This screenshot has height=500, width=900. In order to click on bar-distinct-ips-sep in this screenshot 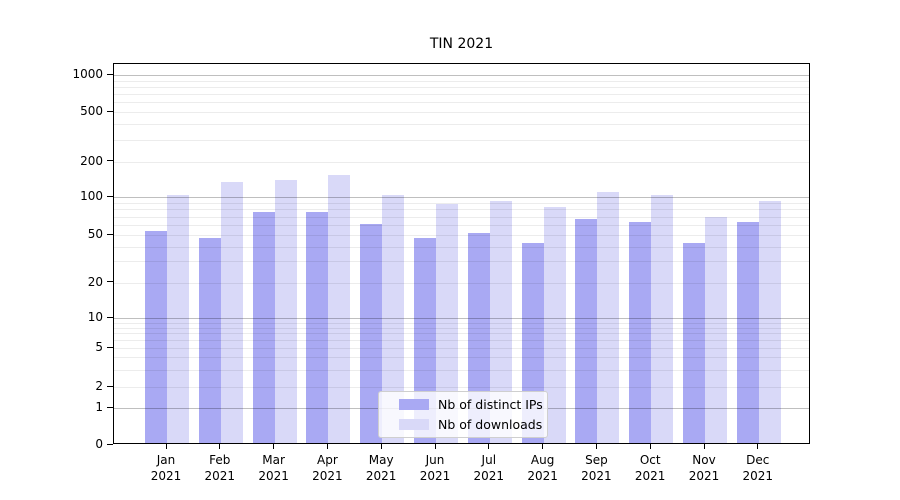, I will do `click(586, 331)`.